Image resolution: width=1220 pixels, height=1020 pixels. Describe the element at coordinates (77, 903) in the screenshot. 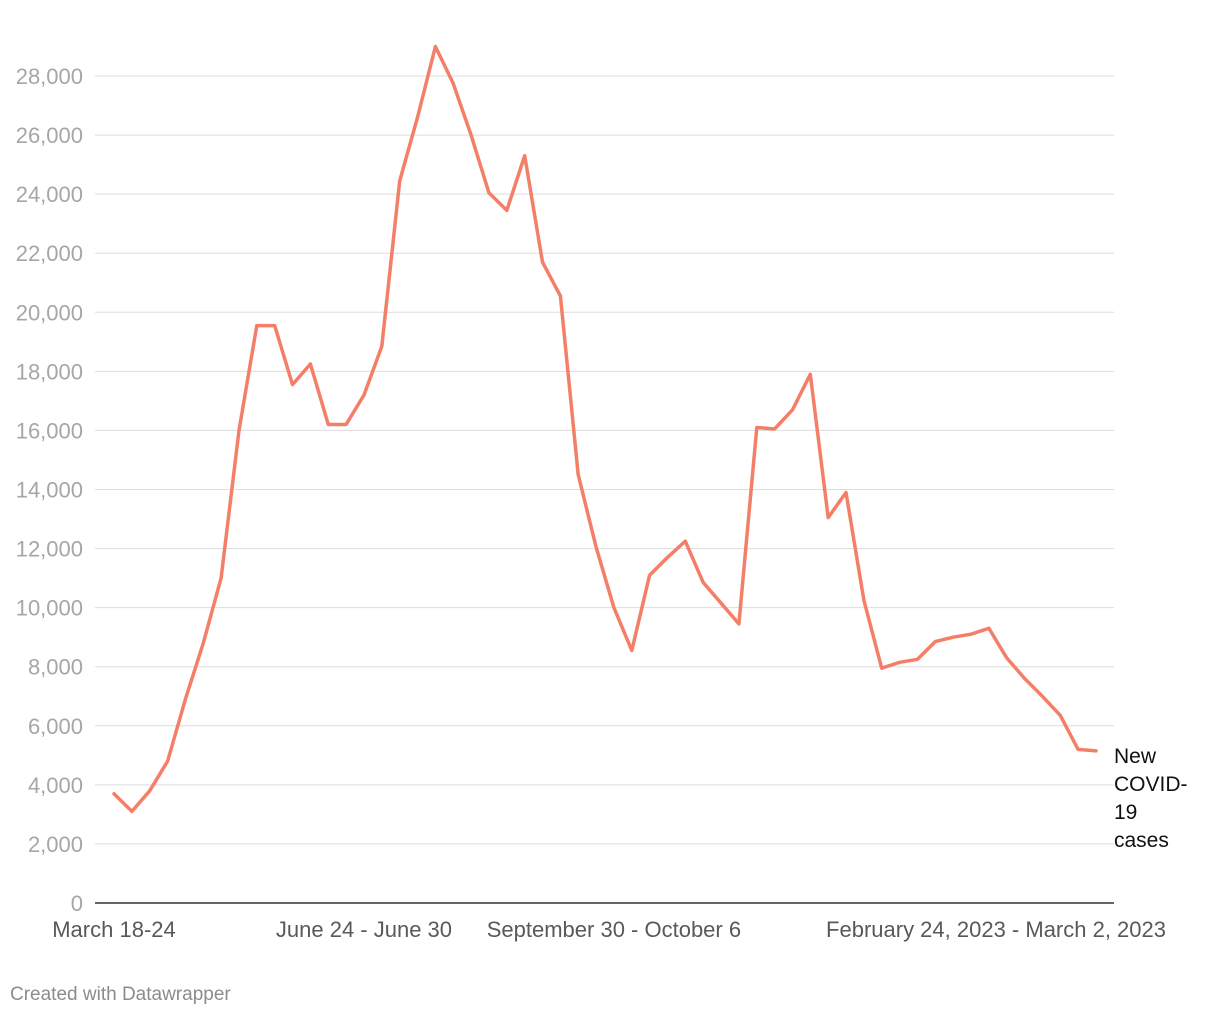

I see `y-tick-label: 0` at that location.